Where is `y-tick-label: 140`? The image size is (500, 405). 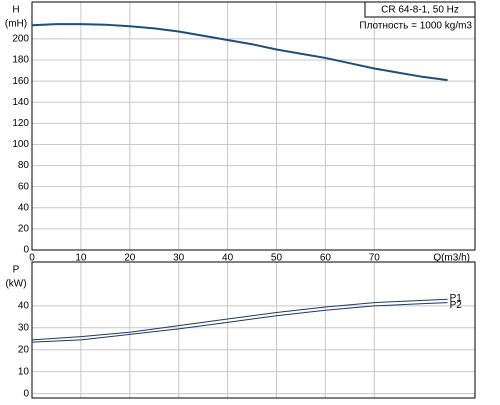
y-tick-label: 140 is located at coordinates (20, 102).